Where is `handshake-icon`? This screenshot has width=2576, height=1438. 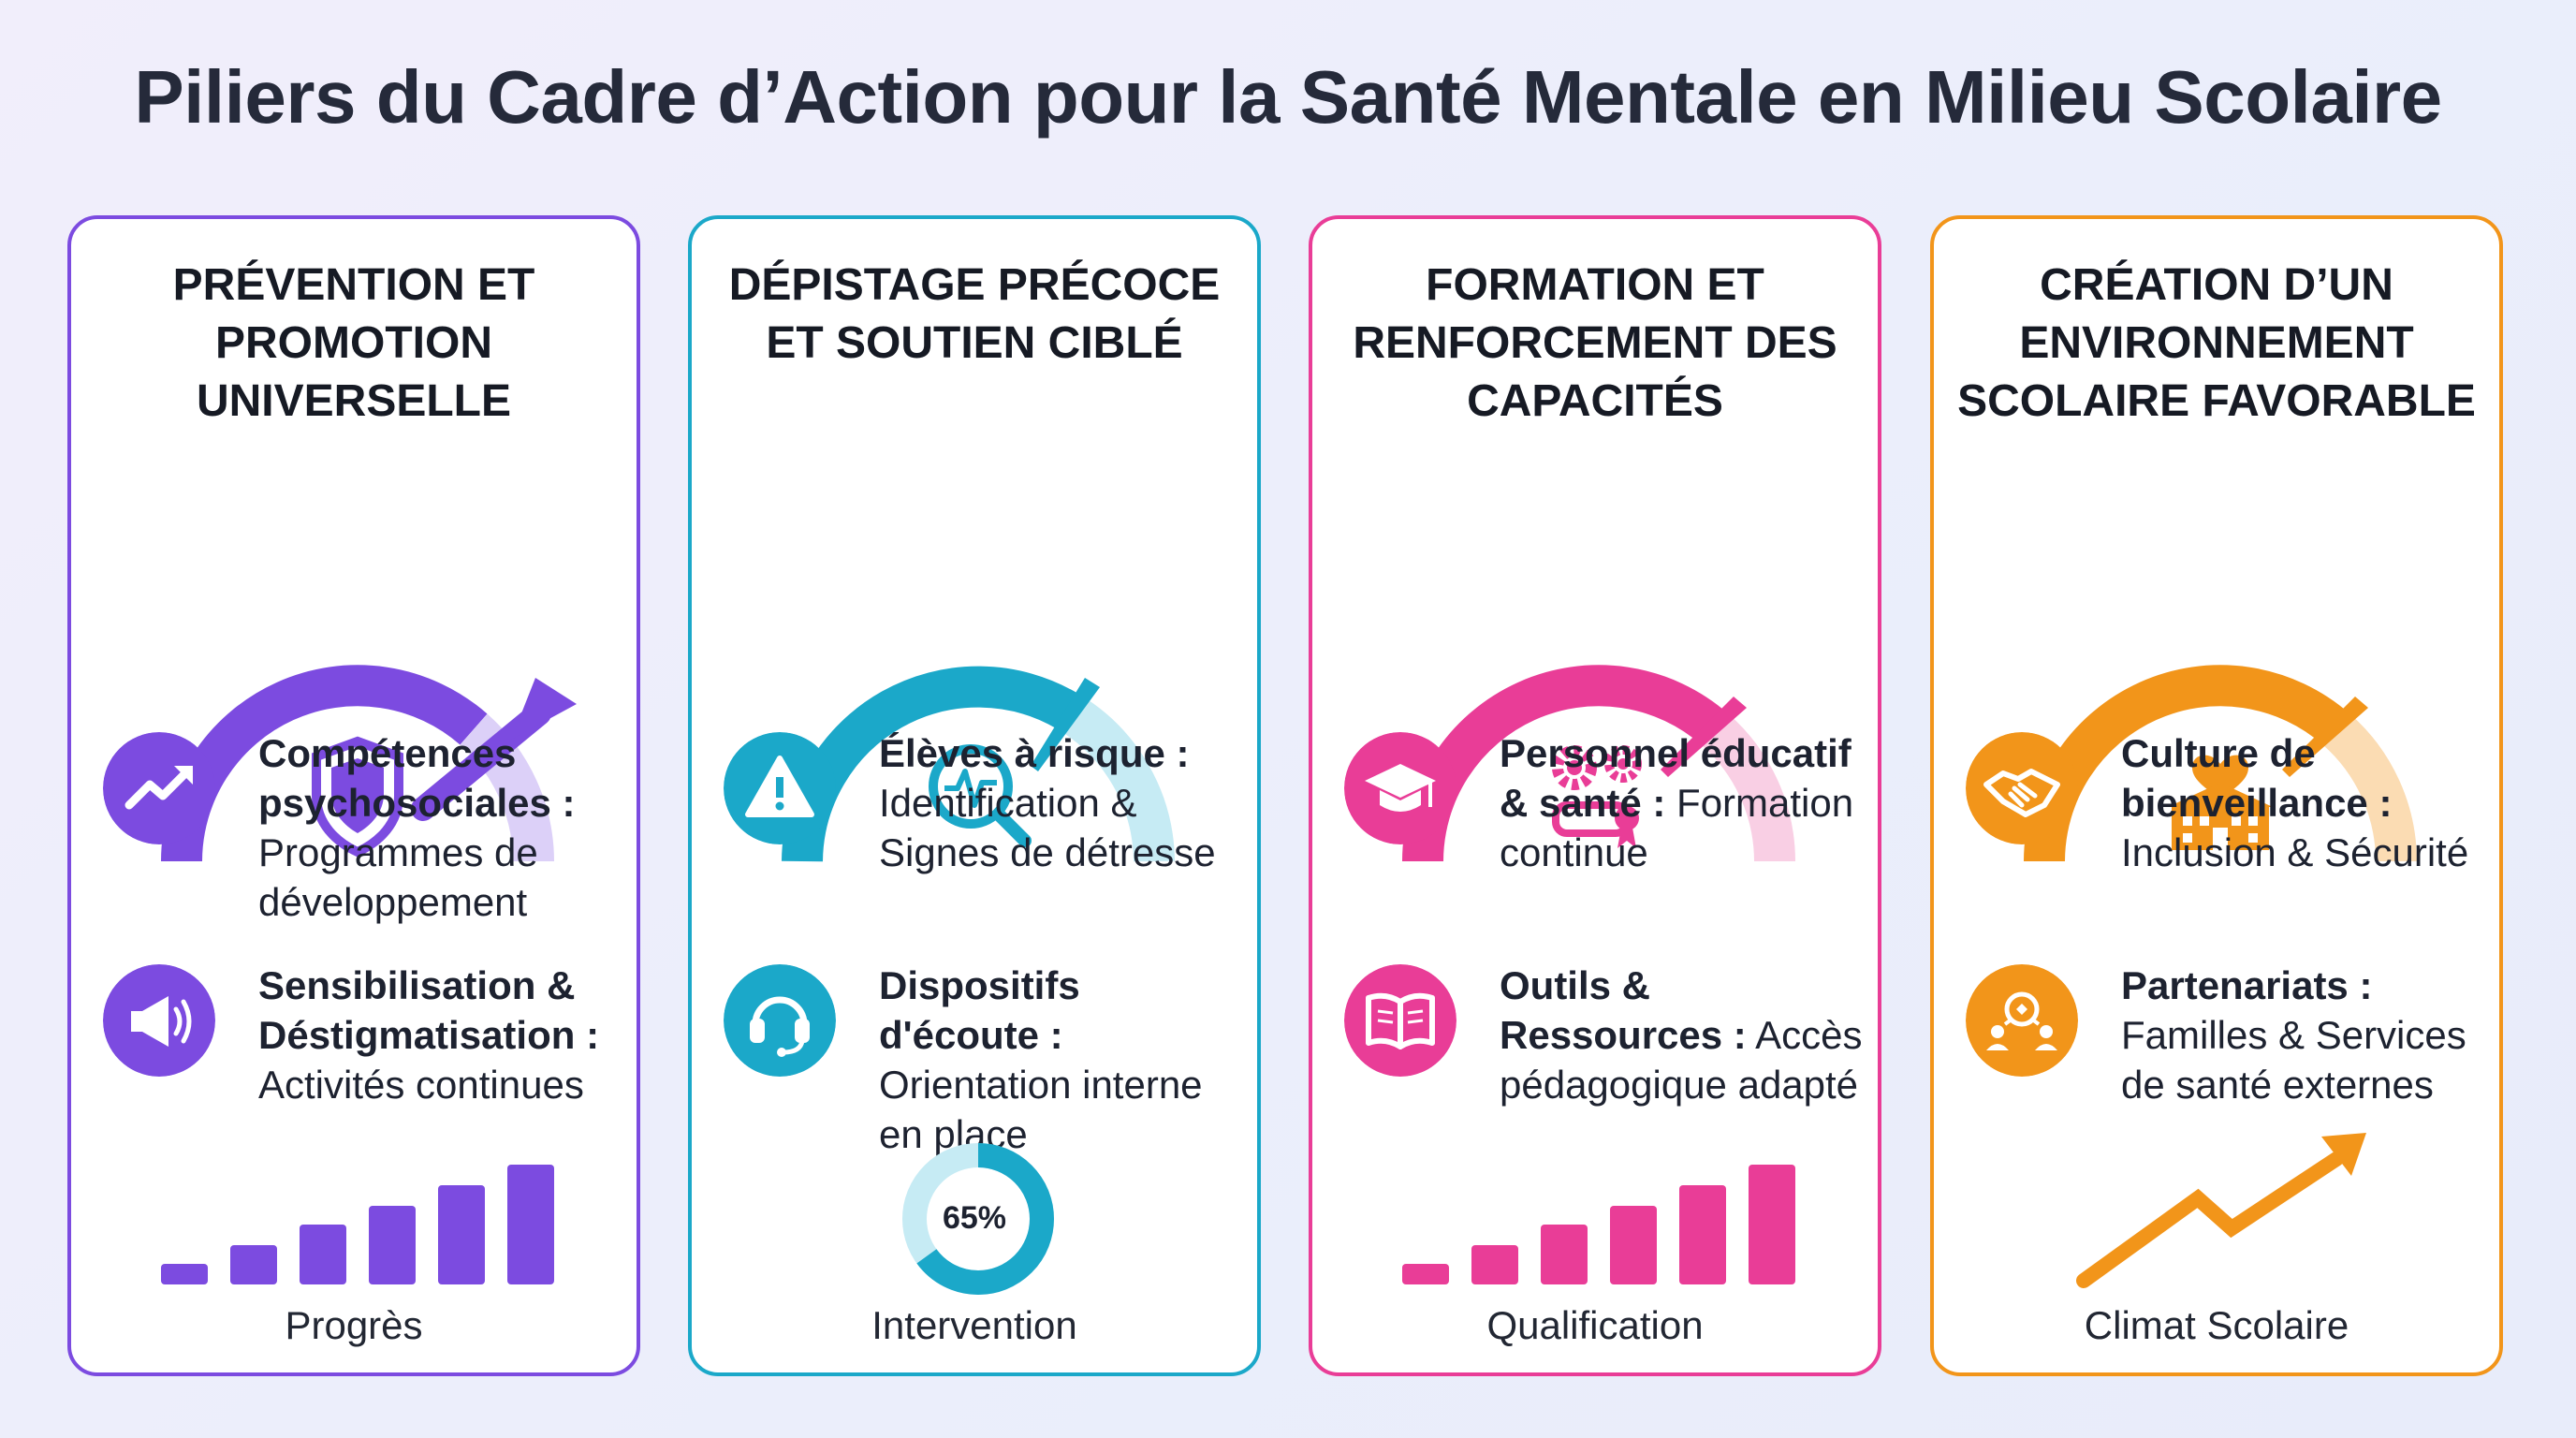
handshake-icon is located at coordinates (2022, 788).